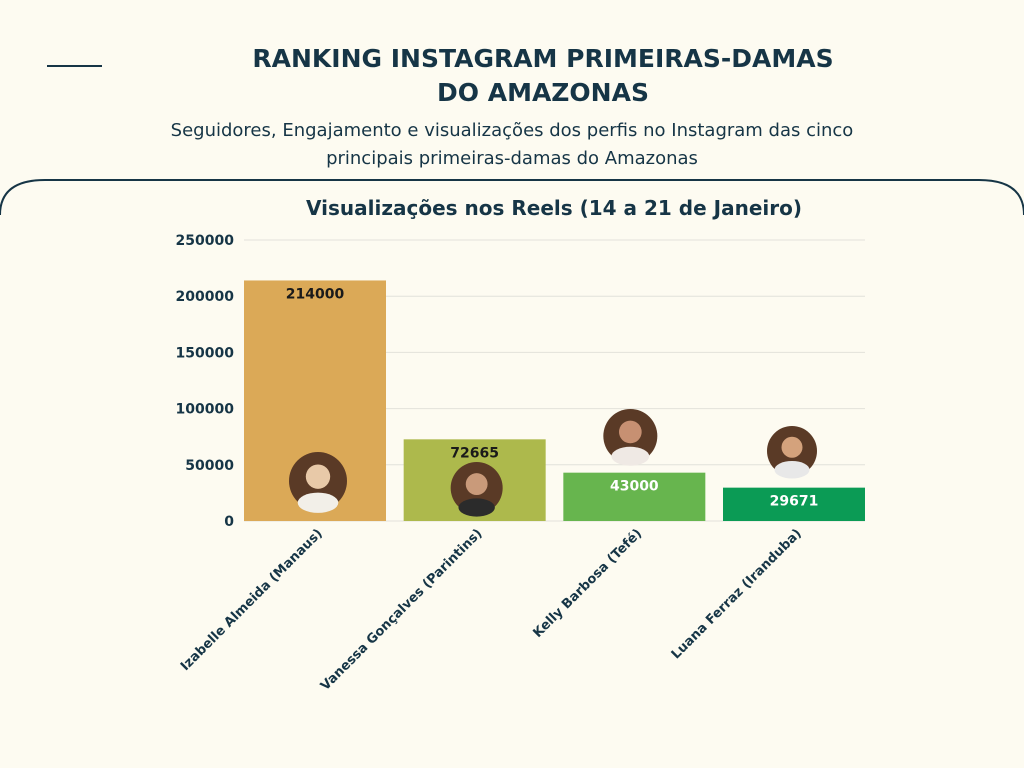  I want to click on y-axis-ticks: 0 50000 100000 150000 200000 250000, so click(205, 381).